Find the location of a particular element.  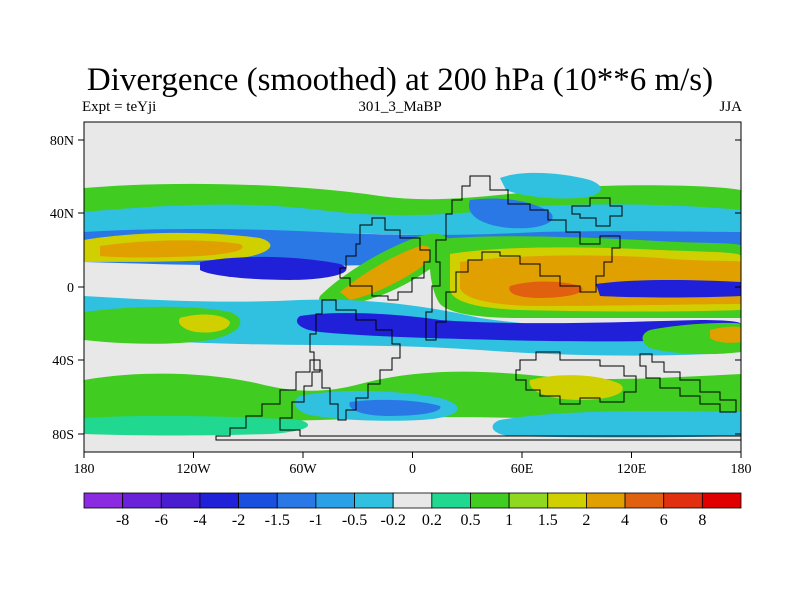

contour-cyan-north is located at coordinates (412, 220).